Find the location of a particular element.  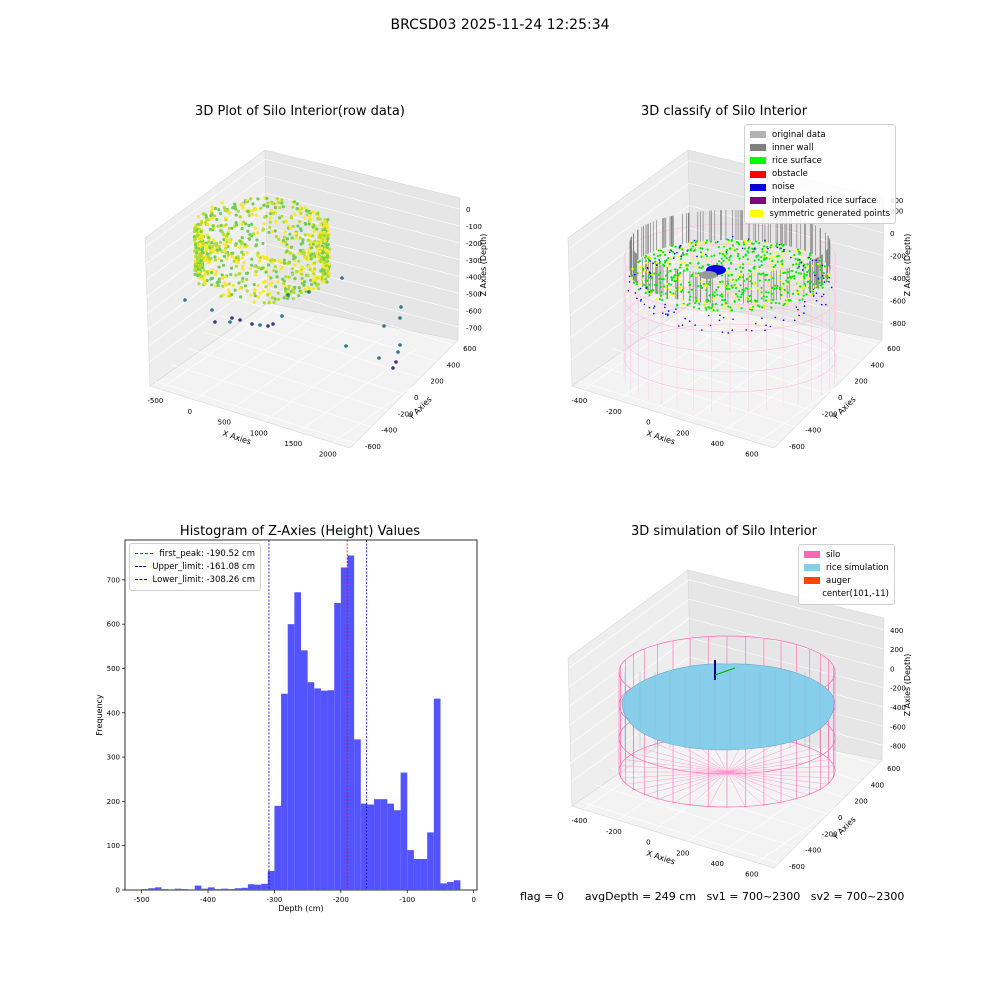

classify-legend-entry: rice surface is located at coordinates (820, 160).